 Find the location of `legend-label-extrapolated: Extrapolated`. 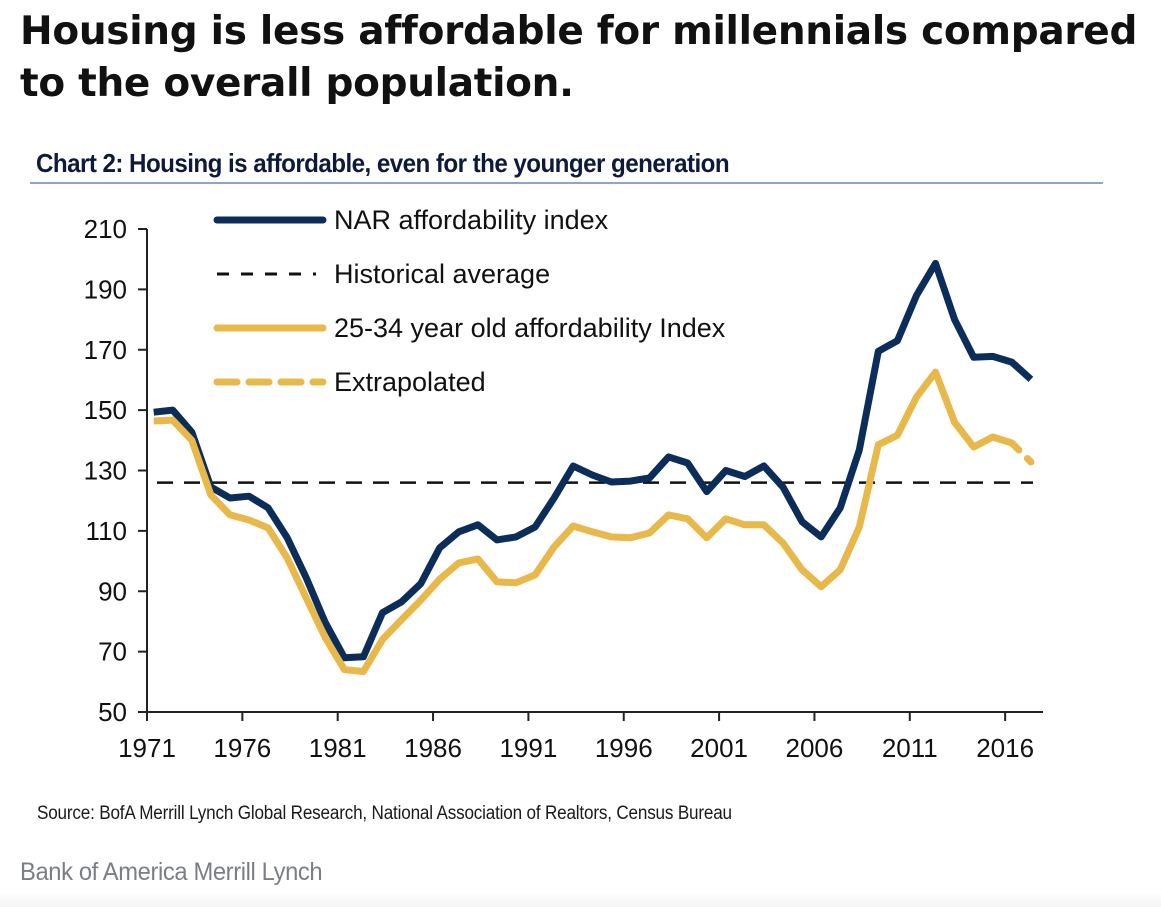

legend-label-extrapolated: Extrapolated is located at coordinates (410, 382).